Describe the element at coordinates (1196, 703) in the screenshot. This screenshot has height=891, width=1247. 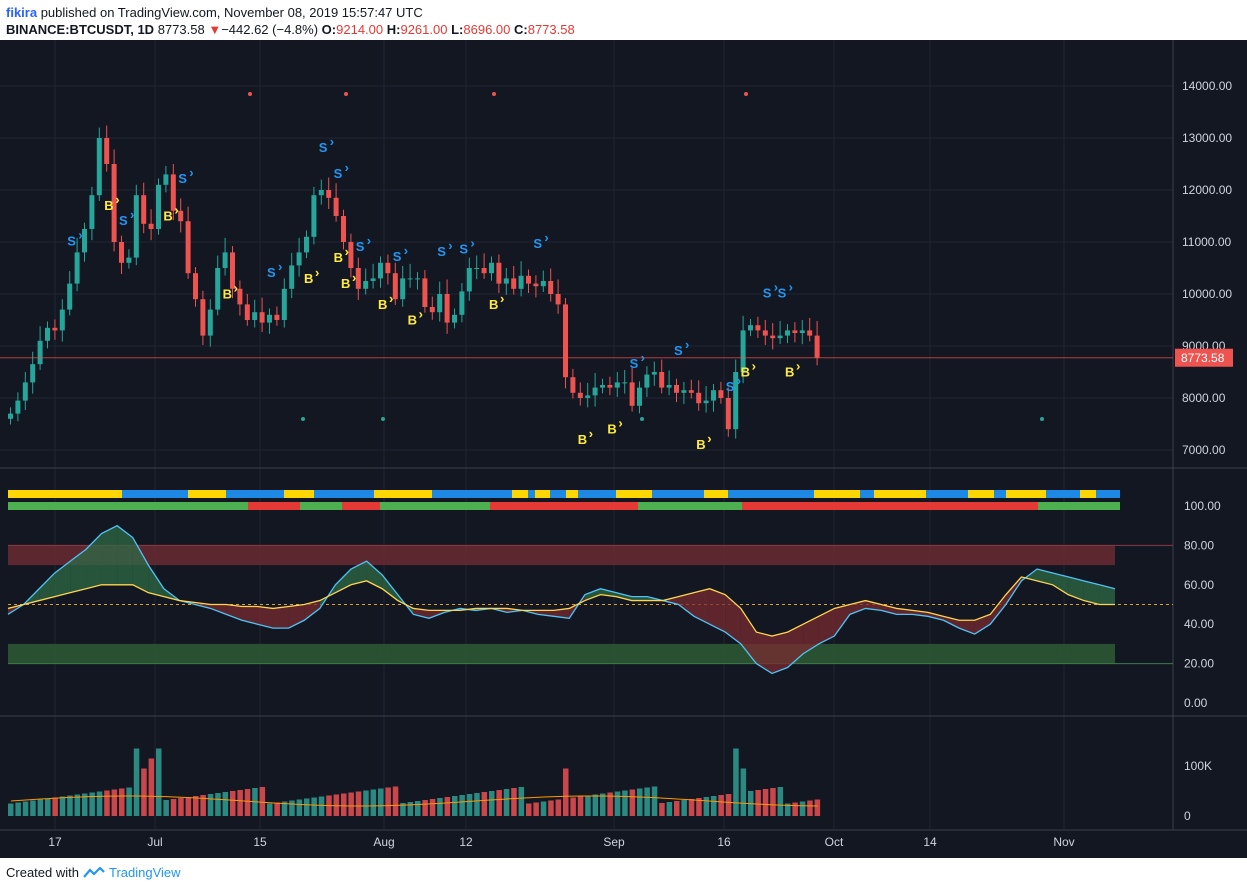
I see `rsi-tick-label: 0.00` at that location.